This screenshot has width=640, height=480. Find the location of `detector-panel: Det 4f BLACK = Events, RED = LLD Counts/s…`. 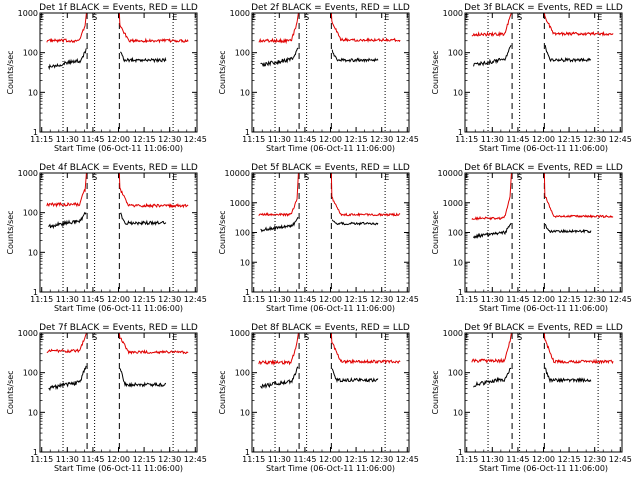

detector-panel: Det 4f BLACK = Events, RED = LLD Counts/s… is located at coordinates (106, 238).